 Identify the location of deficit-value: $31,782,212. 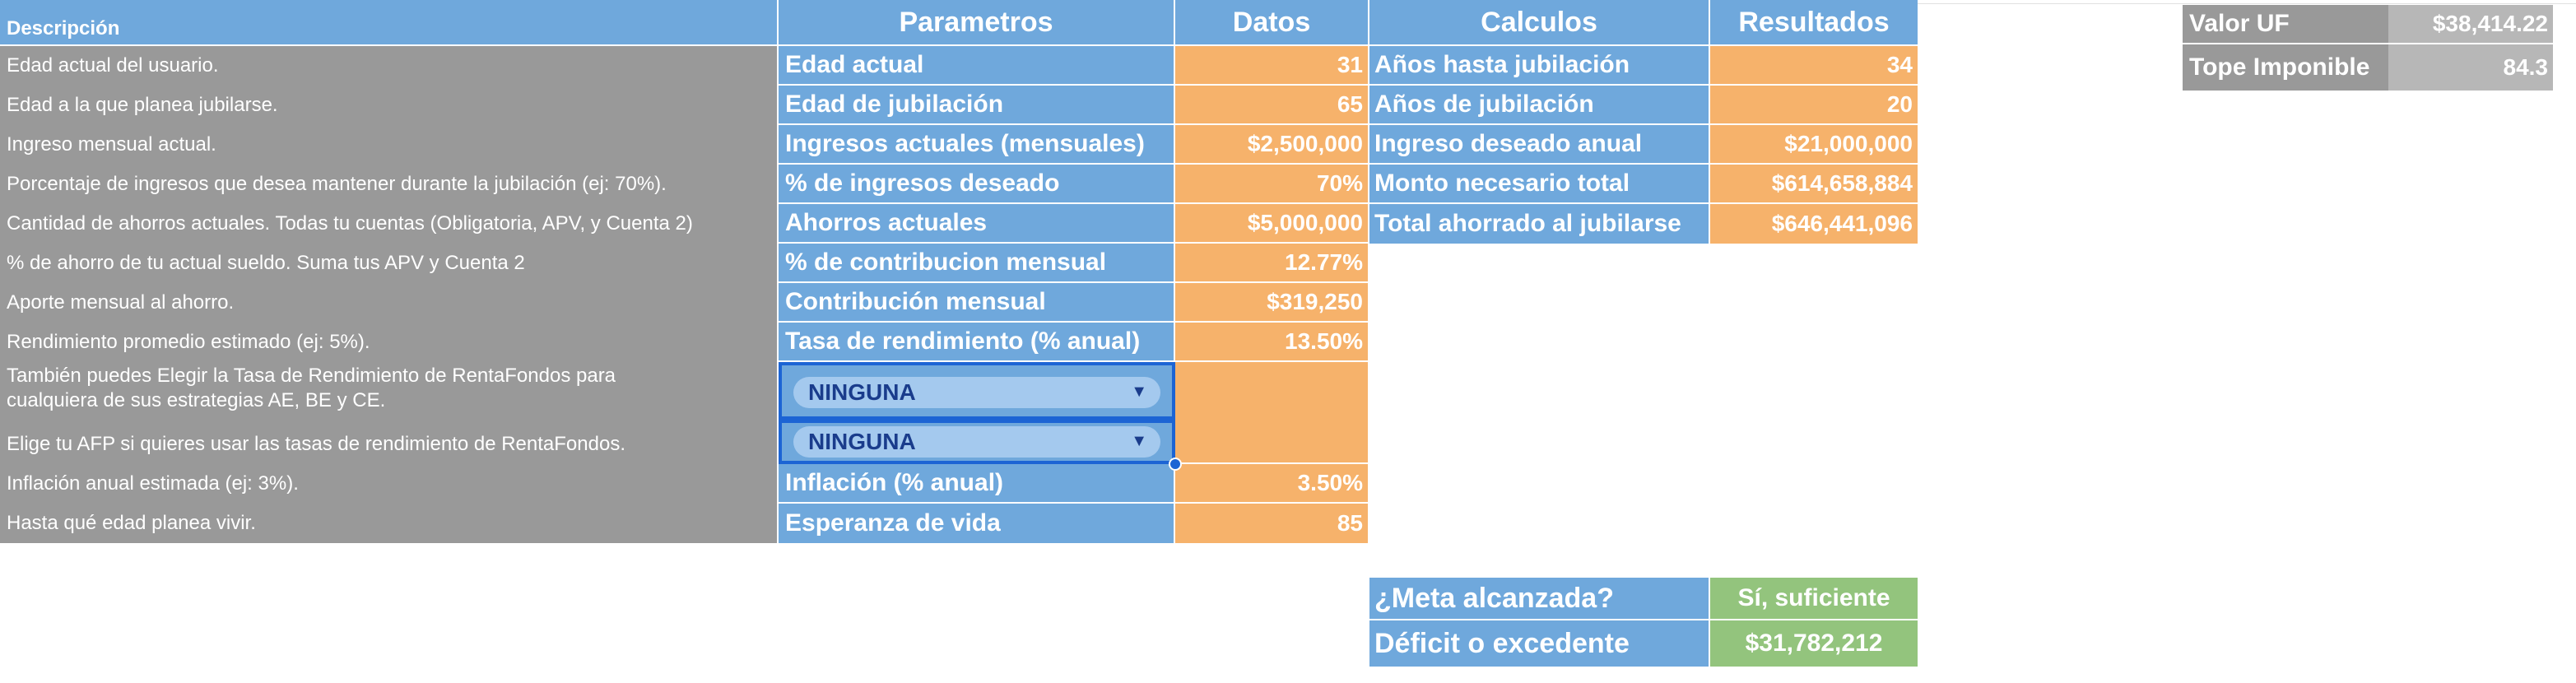
(1814, 643).